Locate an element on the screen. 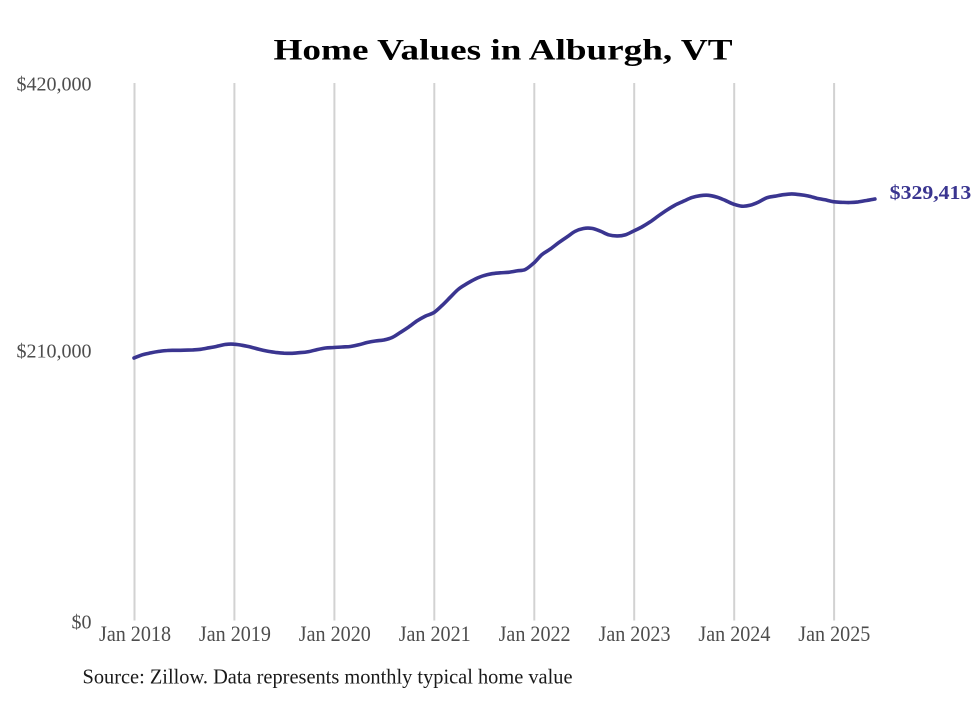  svg-text: Jan 2019 is located at coordinates (235, 633).